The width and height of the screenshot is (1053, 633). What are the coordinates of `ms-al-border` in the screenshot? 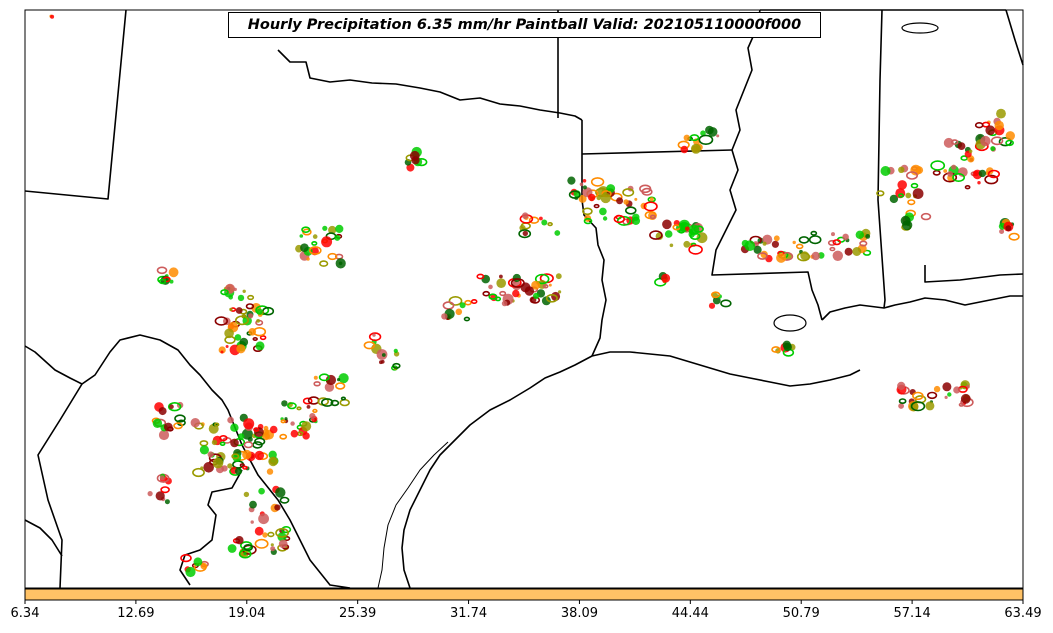 It's located at (881, 159).